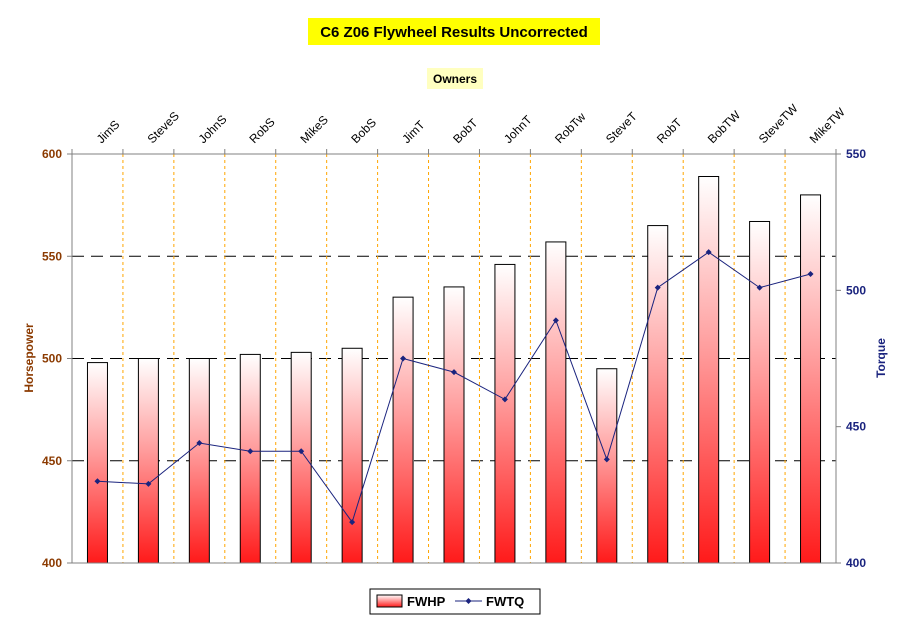 This screenshot has height=621, width=909. What do you see at coordinates (468, 601) in the screenshot?
I see `legend-marker-fwtq` at bounding box center [468, 601].